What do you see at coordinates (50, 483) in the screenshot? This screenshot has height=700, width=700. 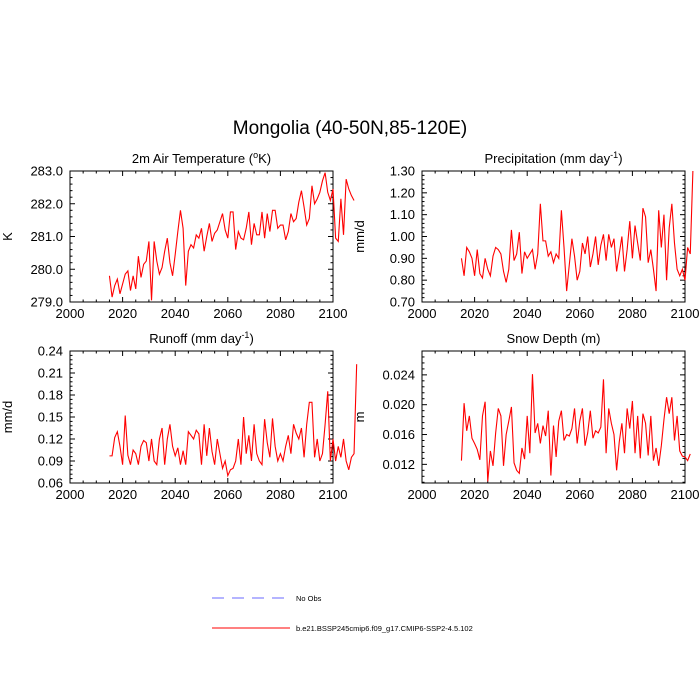 I see `y-tick-label: 0.06` at bounding box center [50, 483].